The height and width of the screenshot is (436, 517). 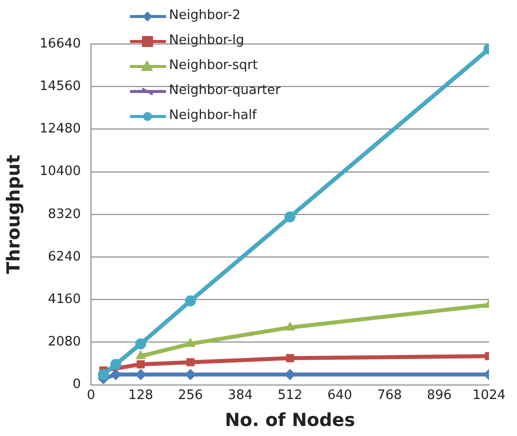 I want to click on y-tick-label: 4160, so click(x=64, y=299).